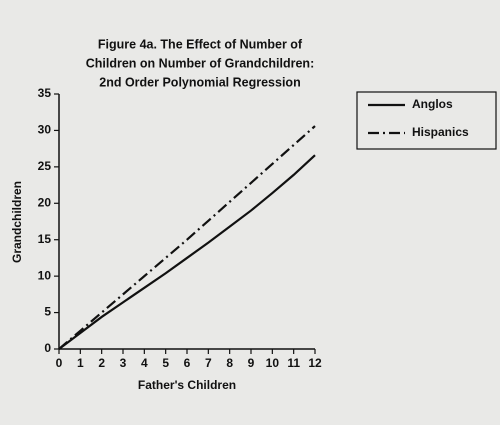  I want to click on x-tick-label: 1, so click(80, 363).